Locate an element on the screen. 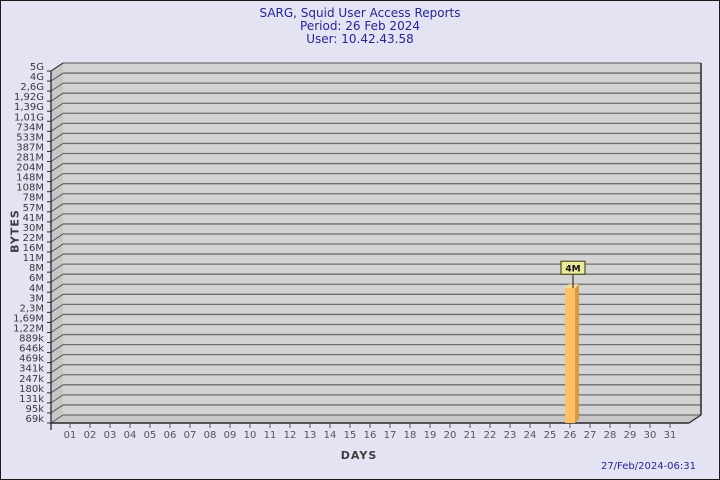  x-axis-tick-label: 01 is located at coordinates (70, 435).